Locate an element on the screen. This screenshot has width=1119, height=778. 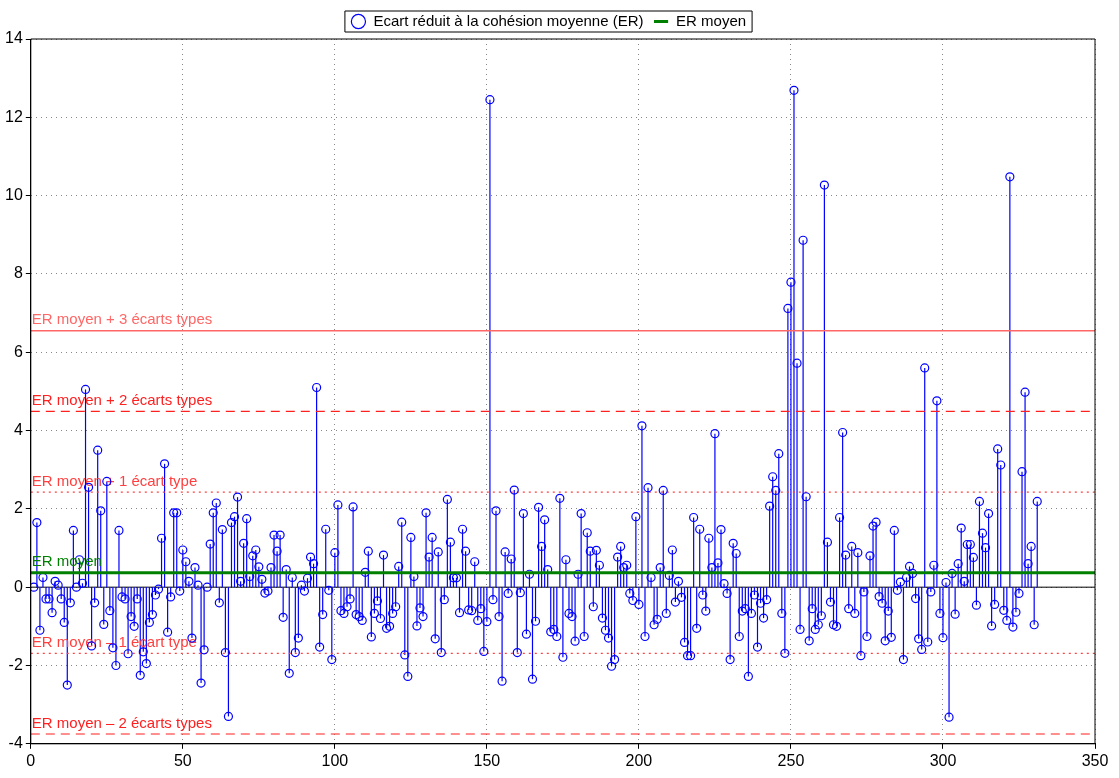
y-tick-label: 6 is located at coordinates (18, 351).